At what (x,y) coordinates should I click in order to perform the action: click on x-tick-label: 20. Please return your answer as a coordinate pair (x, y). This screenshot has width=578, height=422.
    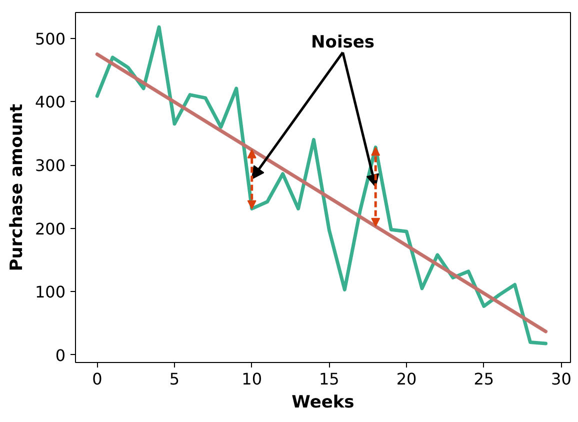
    Looking at the image, I should click on (406, 379).